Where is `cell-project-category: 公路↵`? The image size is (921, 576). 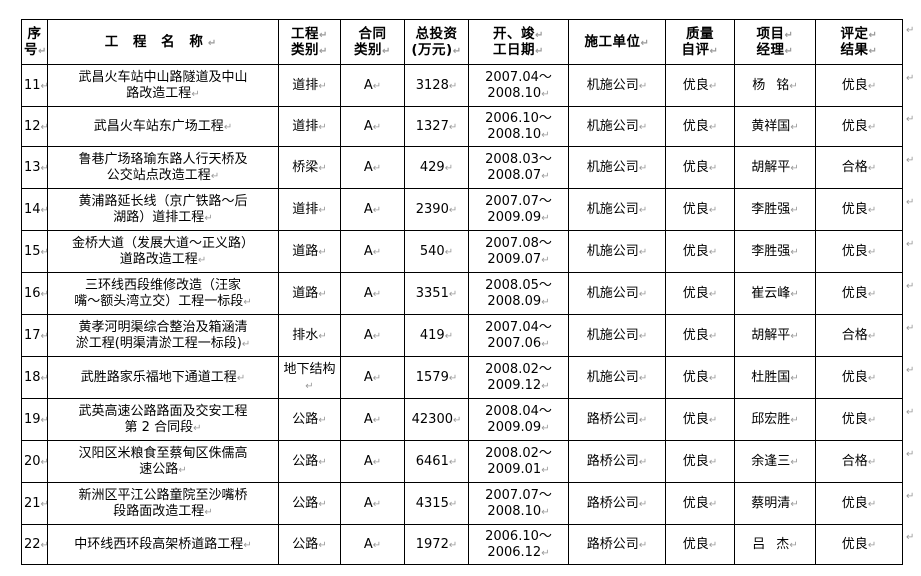 cell-project-category: 公路↵ is located at coordinates (309, 503).